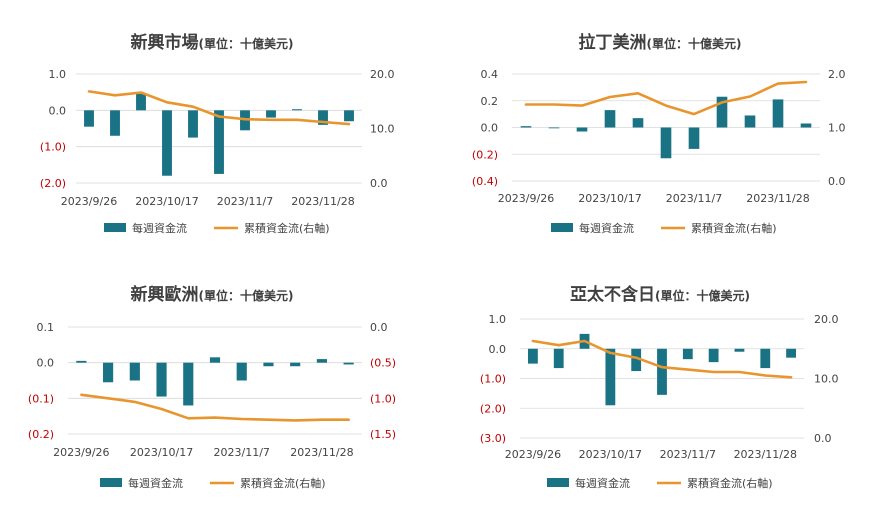 The image size is (873, 516). I want to click on chart-title: 新興歐洲(單位：十億美元), so click(212, 294).